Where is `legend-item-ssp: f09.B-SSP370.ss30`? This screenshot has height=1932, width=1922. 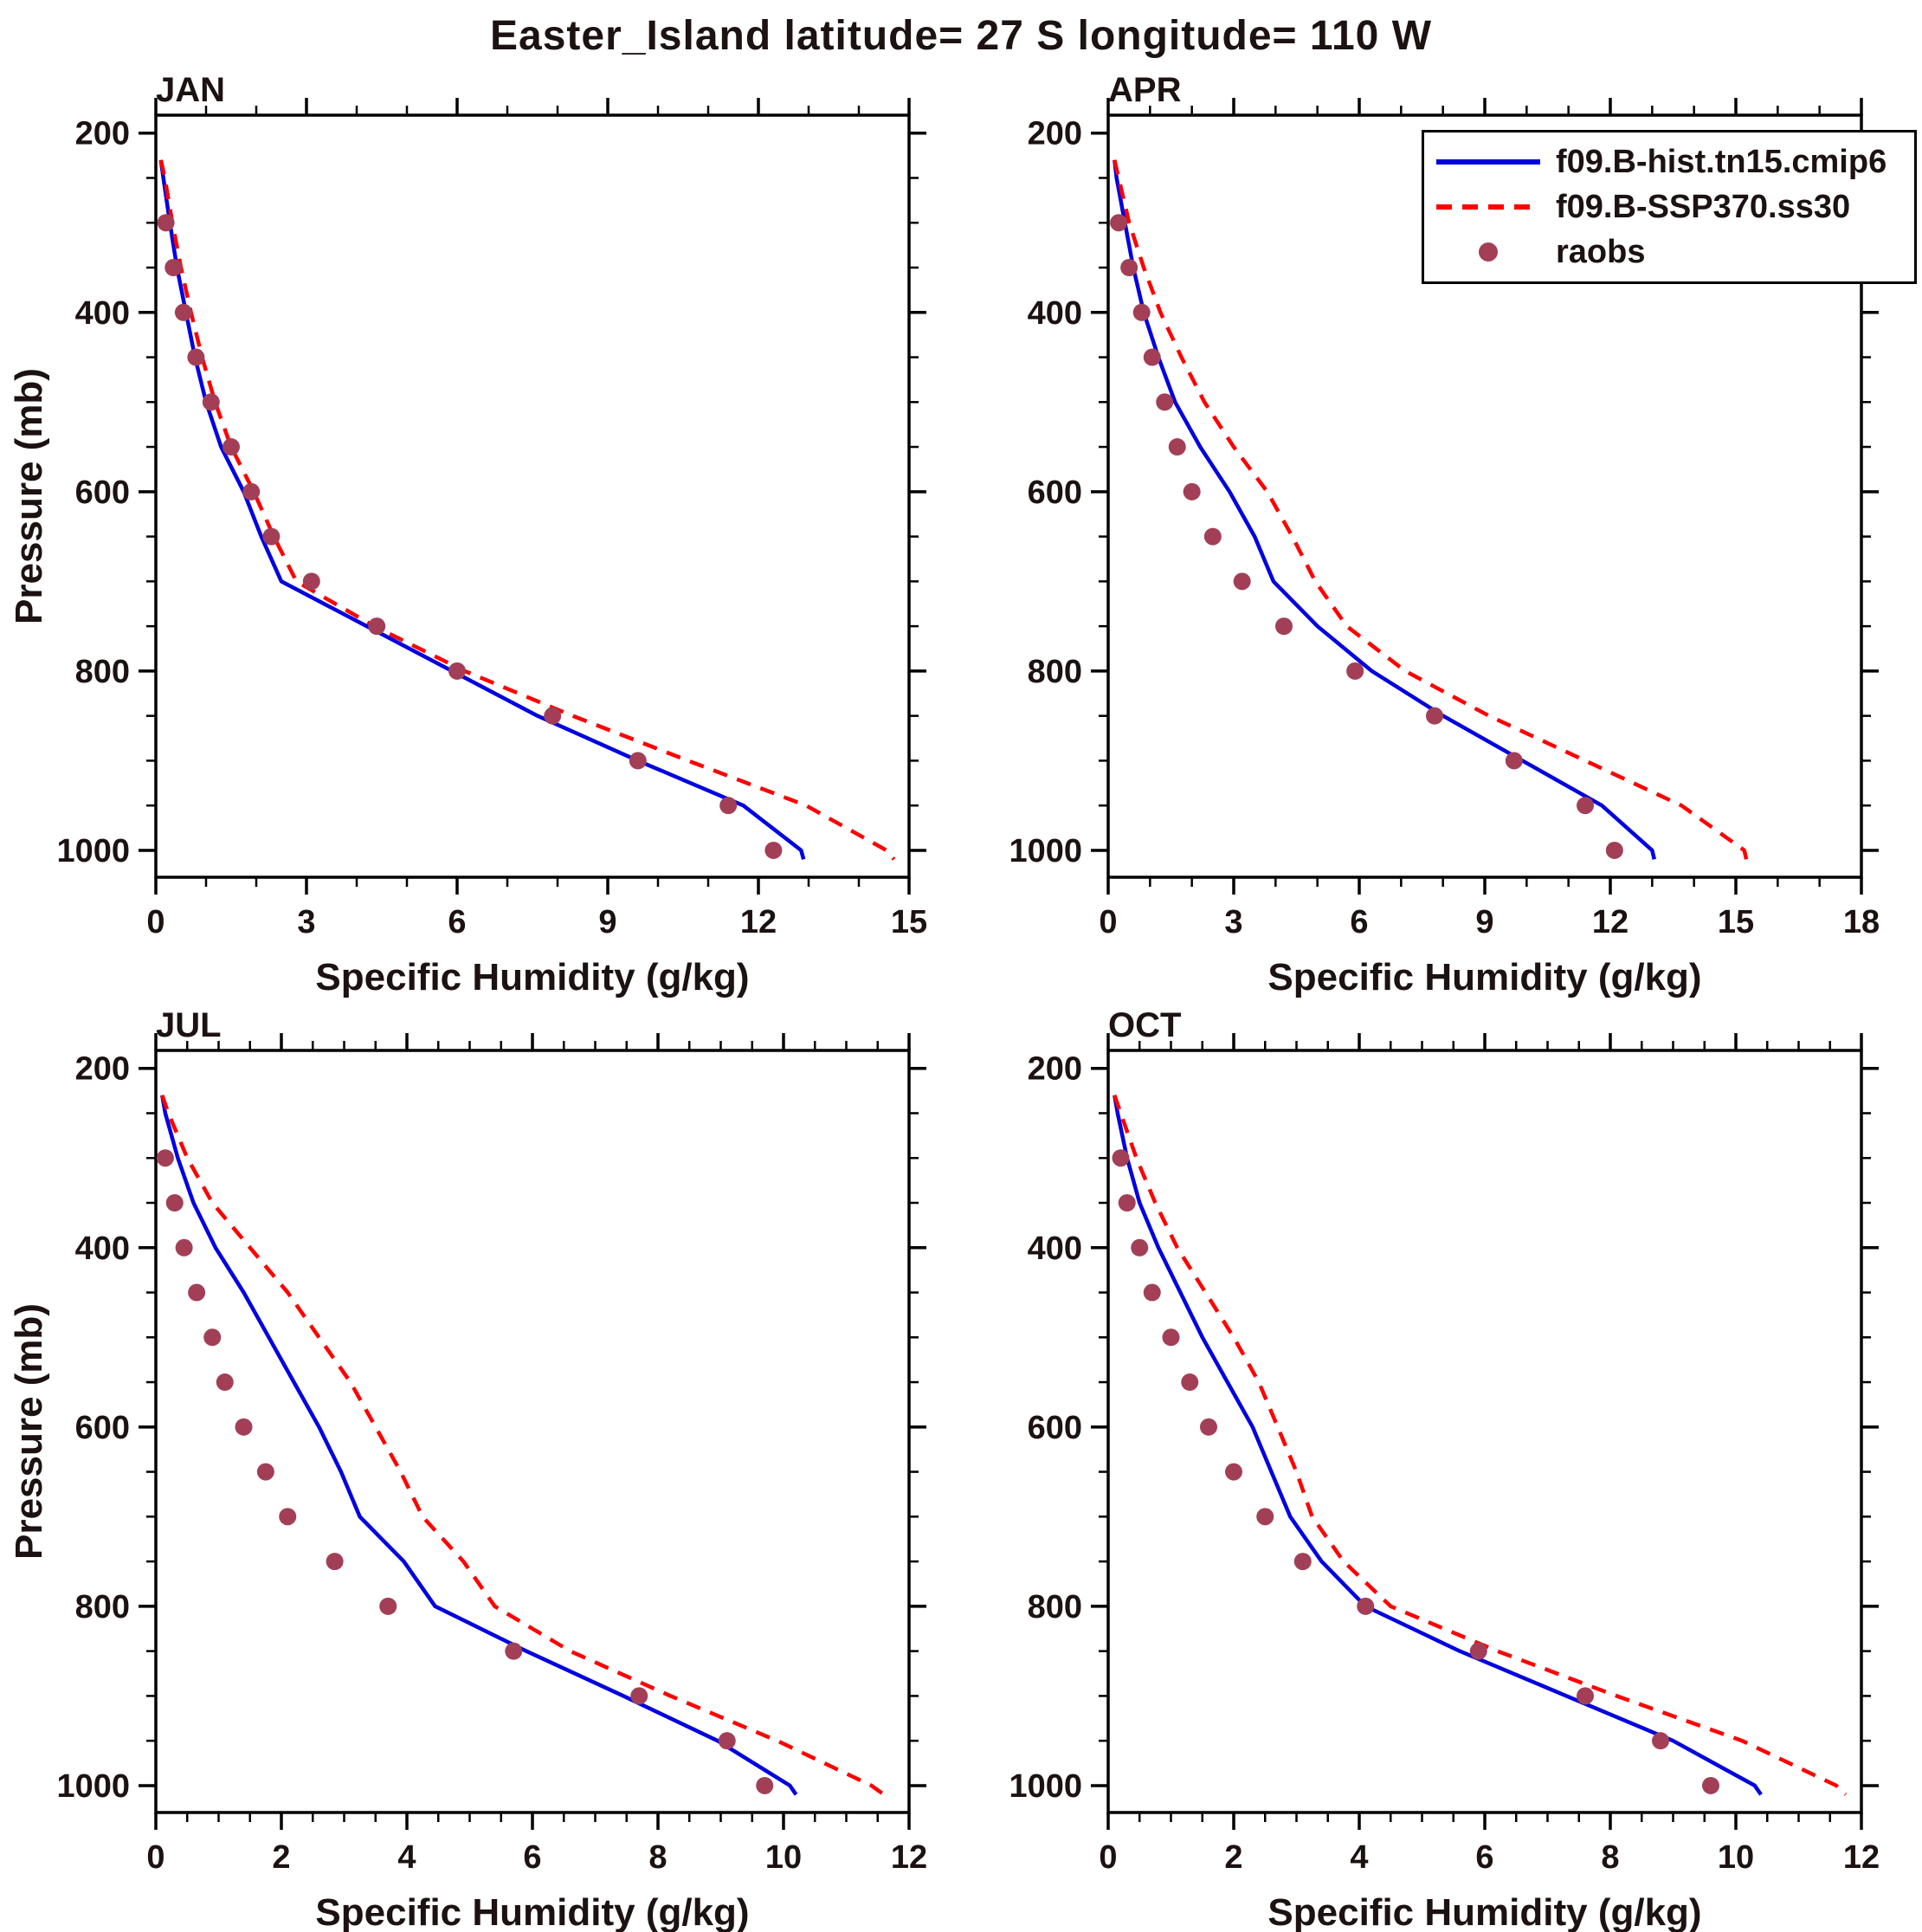 legend-item-ssp: f09.B-SSP370.ss30 is located at coordinates (1669, 206).